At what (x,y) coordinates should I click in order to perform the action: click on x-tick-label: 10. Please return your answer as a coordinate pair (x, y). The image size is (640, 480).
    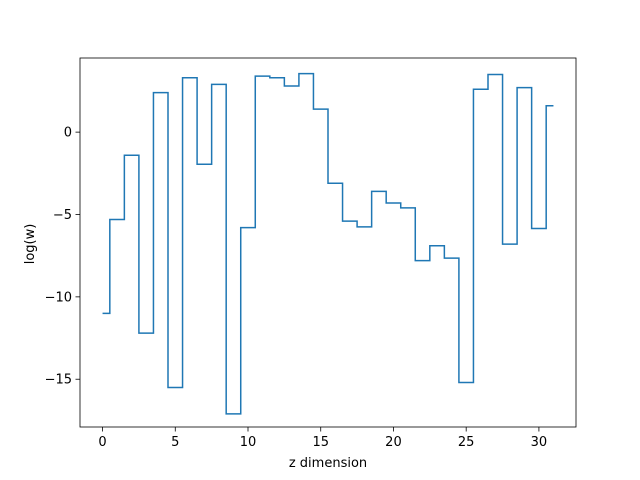
    Looking at the image, I should click on (248, 442).